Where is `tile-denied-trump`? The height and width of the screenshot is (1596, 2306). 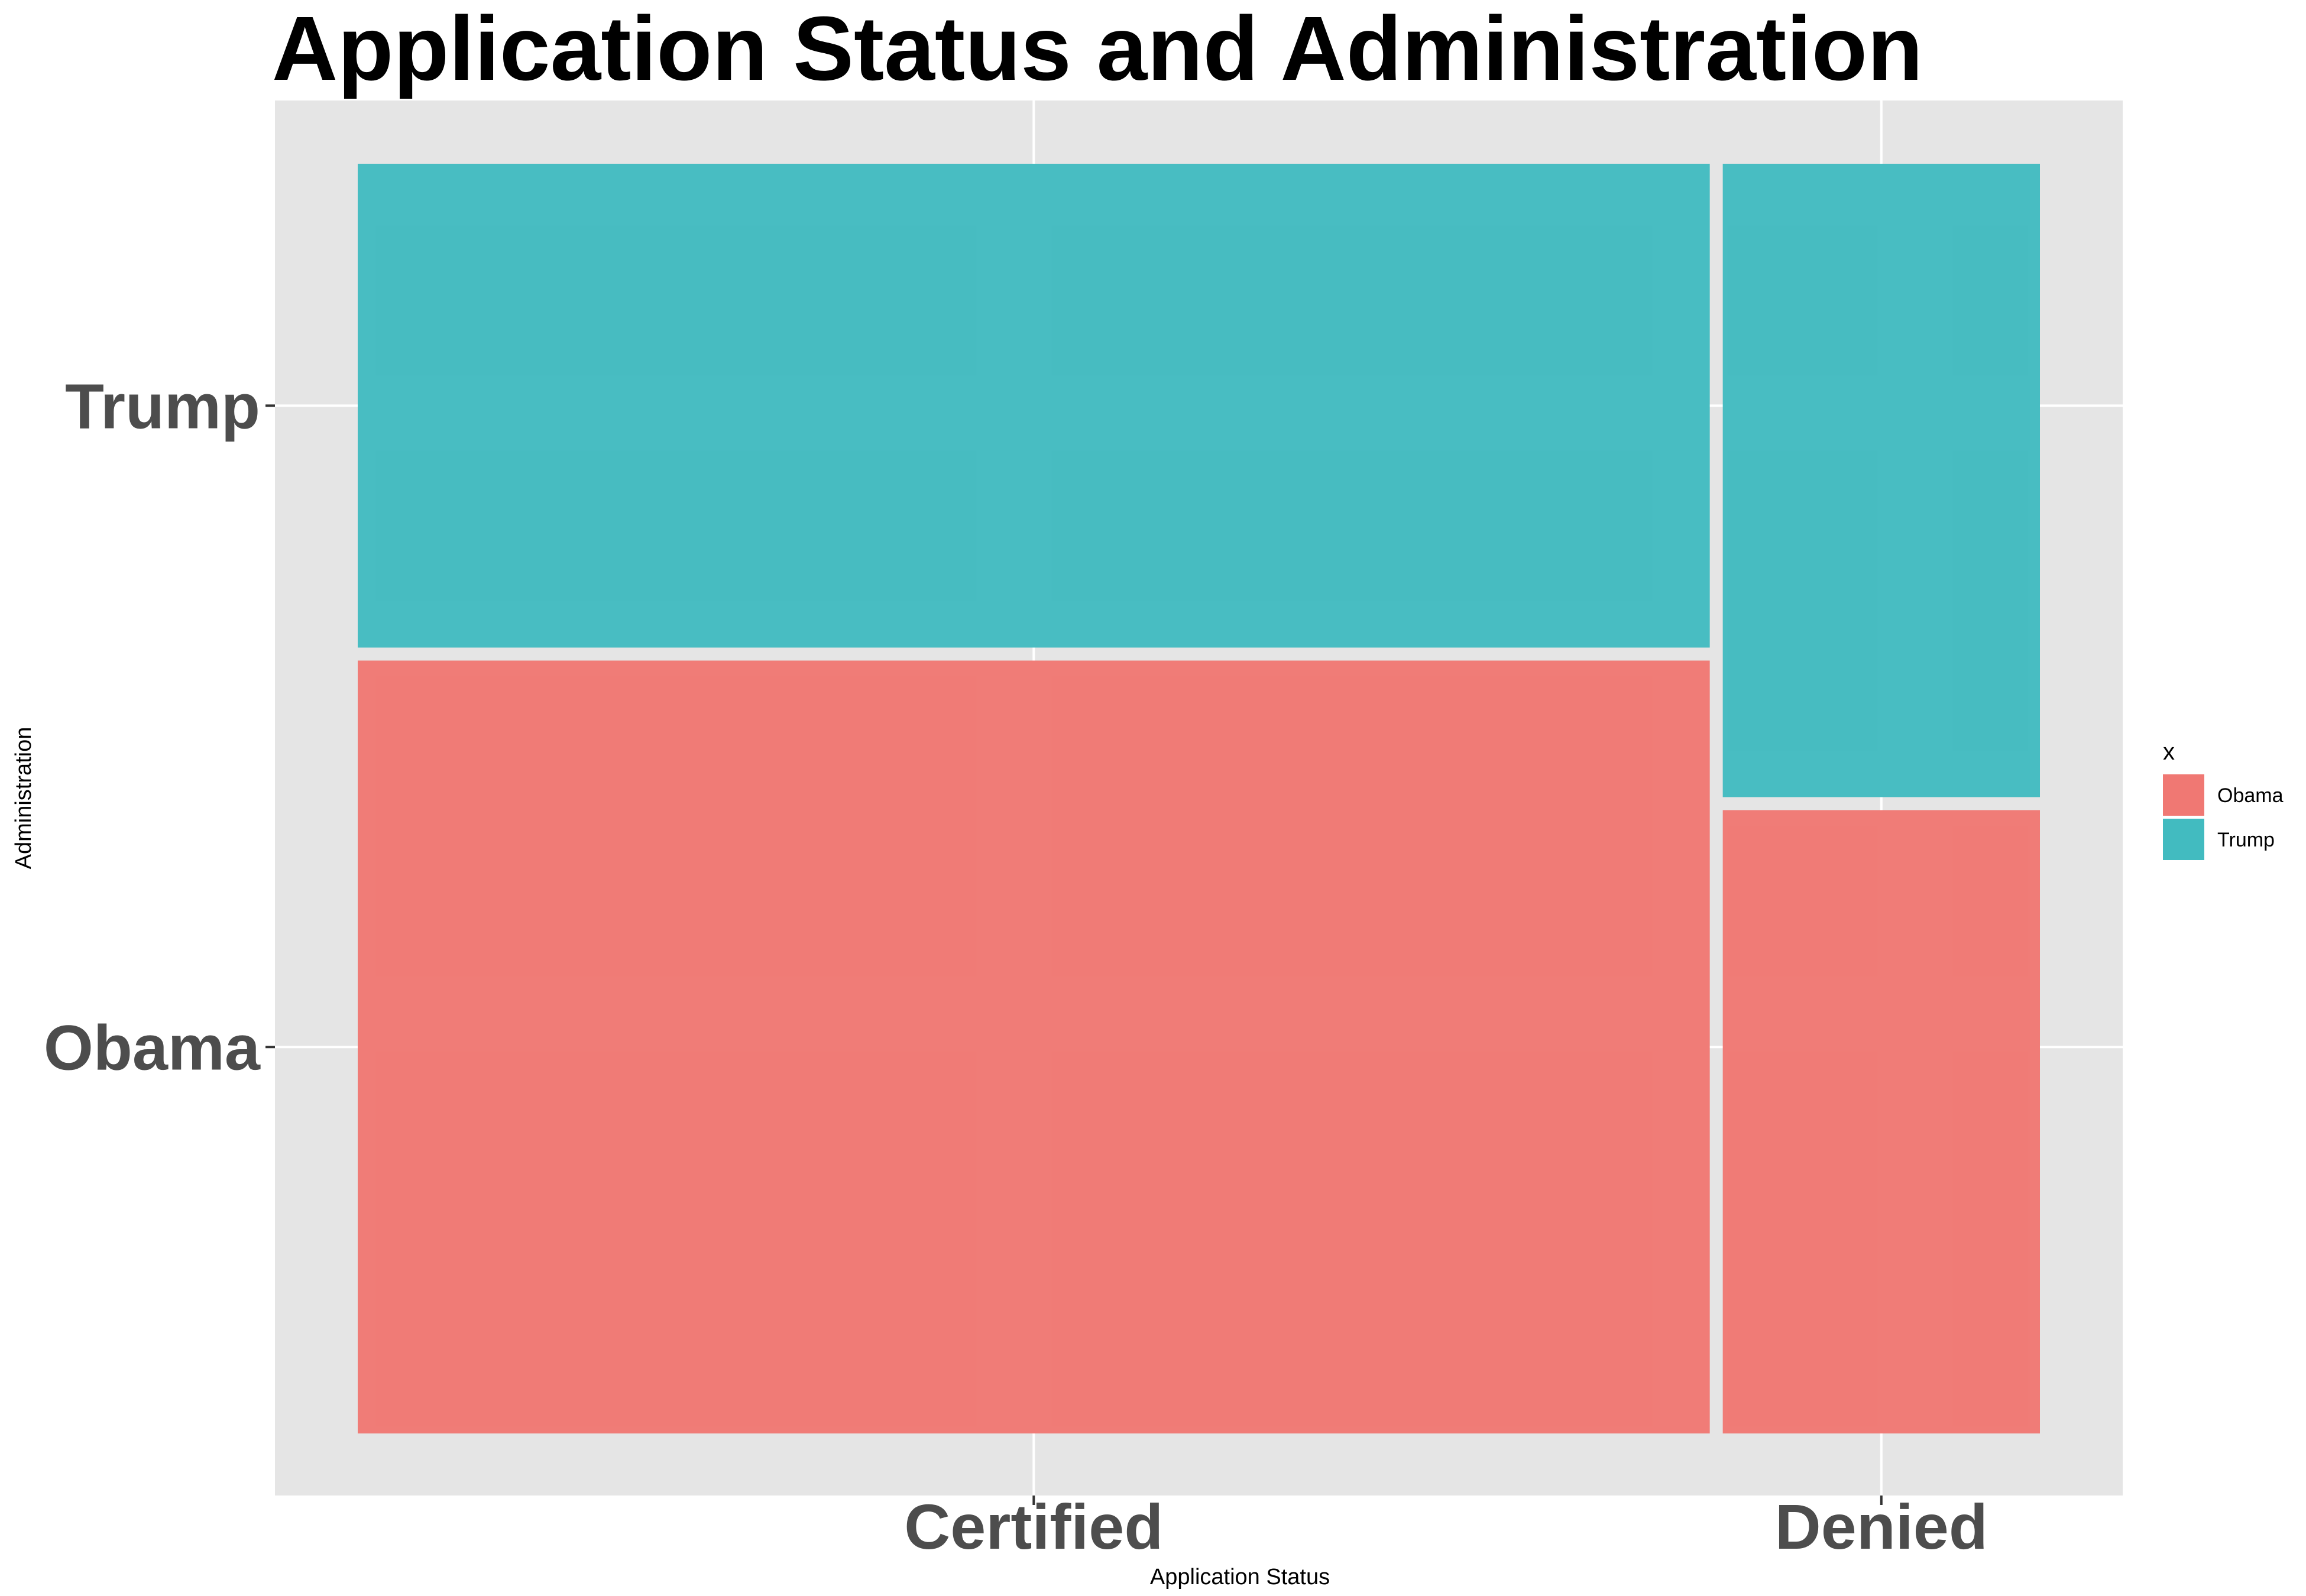 tile-denied-trump is located at coordinates (1881, 480).